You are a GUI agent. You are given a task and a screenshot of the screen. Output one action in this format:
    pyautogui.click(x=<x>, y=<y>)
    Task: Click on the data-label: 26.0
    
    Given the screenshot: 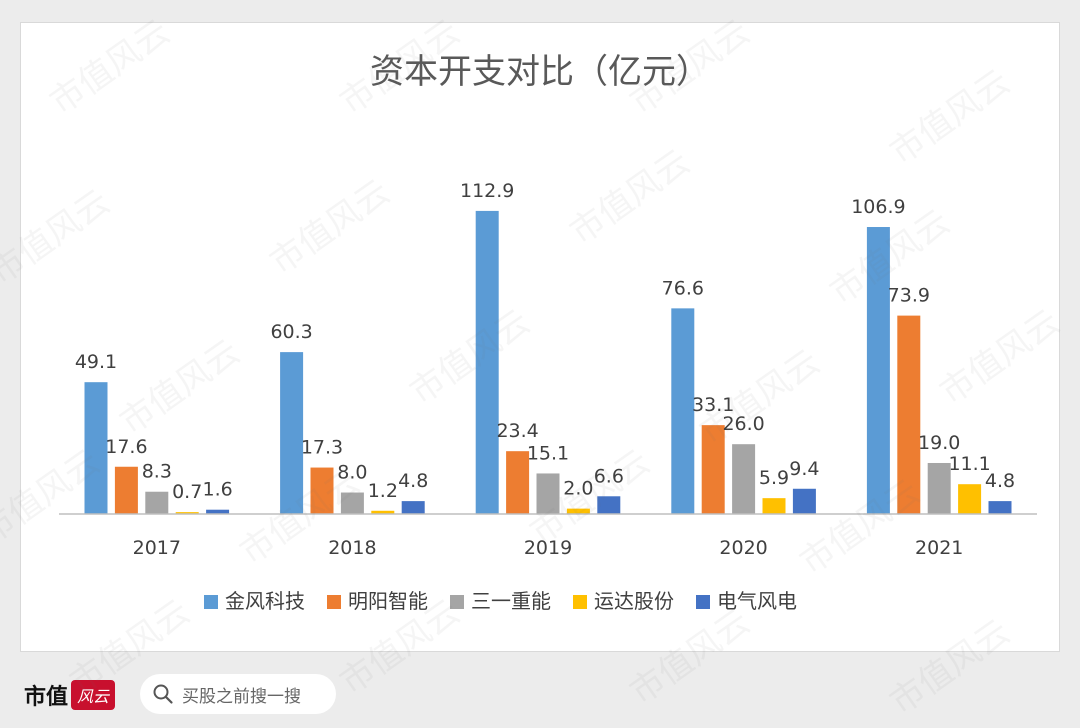 What is the action you would take?
    pyautogui.click(x=743, y=424)
    